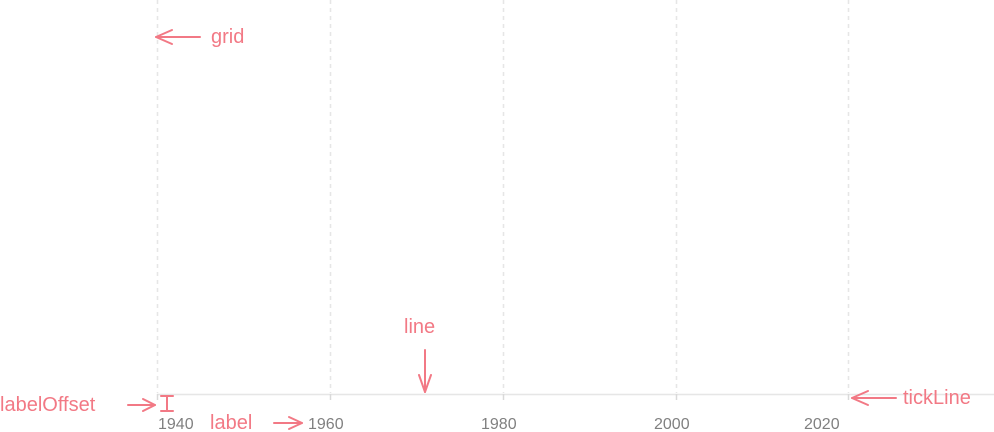 This screenshot has width=994, height=432. What do you see at coordinates (176, 424) in the screenshot?
I see `tick-label-1940: 1940` at bounding box center [176, 424].